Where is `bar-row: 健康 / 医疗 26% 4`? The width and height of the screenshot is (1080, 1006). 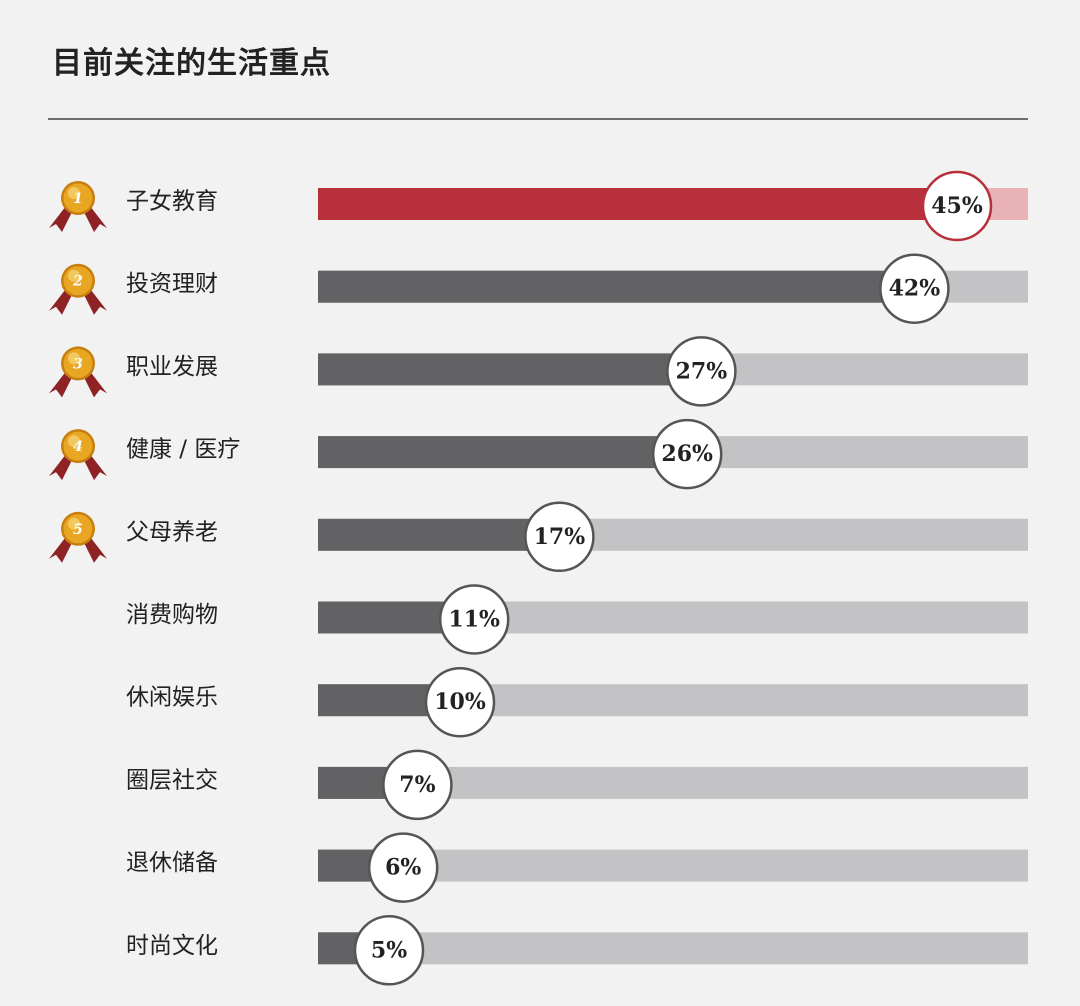 bar-row: 健康 / 医疗 26% 4 is located at coordinates (538, 454).